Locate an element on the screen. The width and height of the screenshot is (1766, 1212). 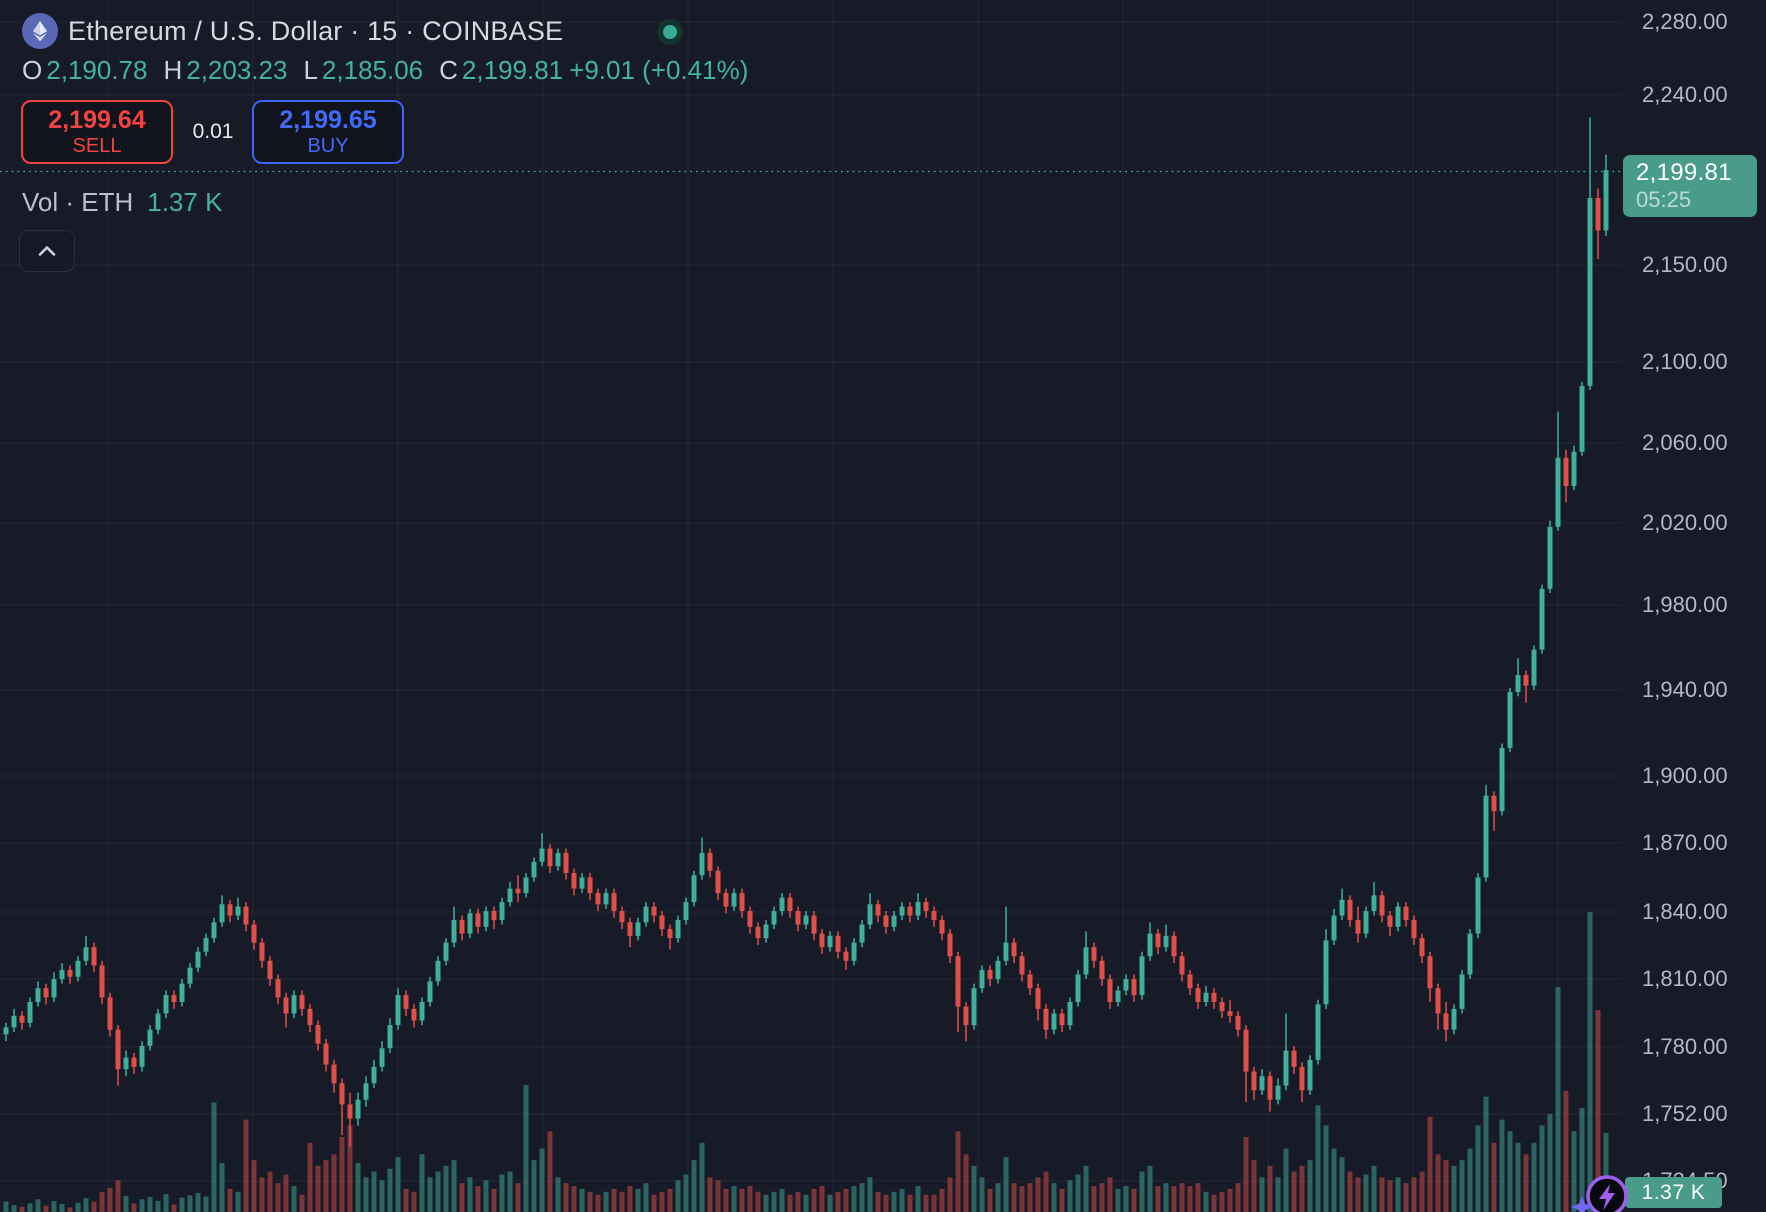
close-value: 2,199.81 is located at coordinates (512, 70).